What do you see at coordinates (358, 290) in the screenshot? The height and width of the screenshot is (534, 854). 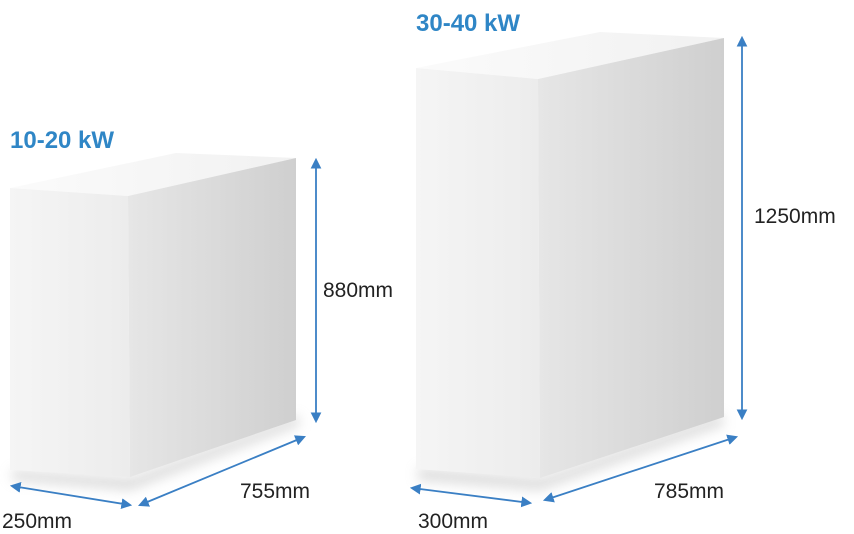 I see `unit-small-height-label: 880mm` at bounding box center [358, 290].